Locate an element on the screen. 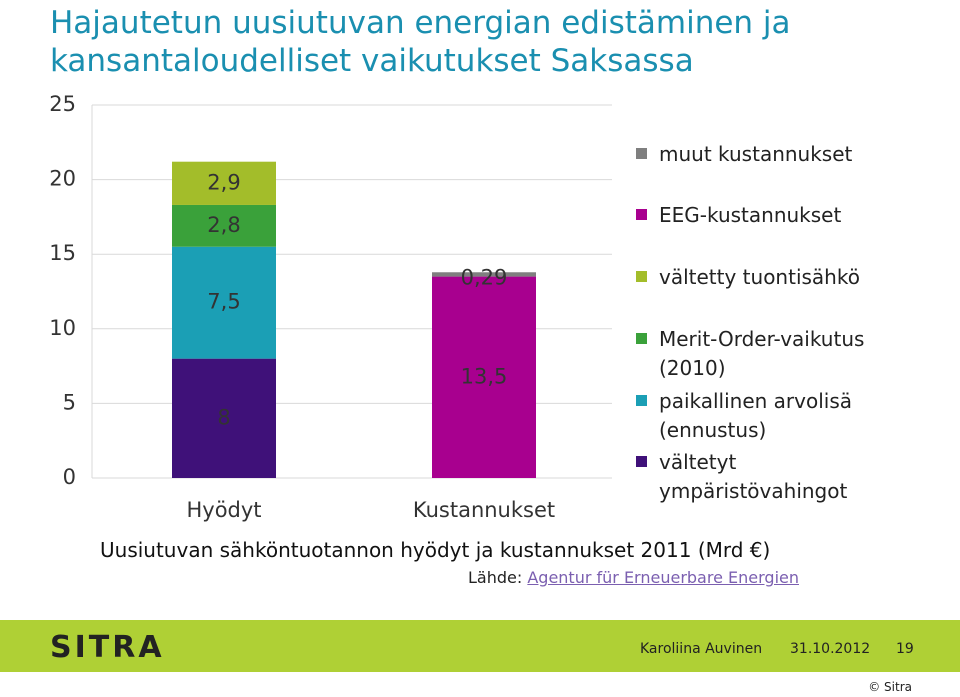  y-tick-label: 0 is located at coordinates (69, 477).